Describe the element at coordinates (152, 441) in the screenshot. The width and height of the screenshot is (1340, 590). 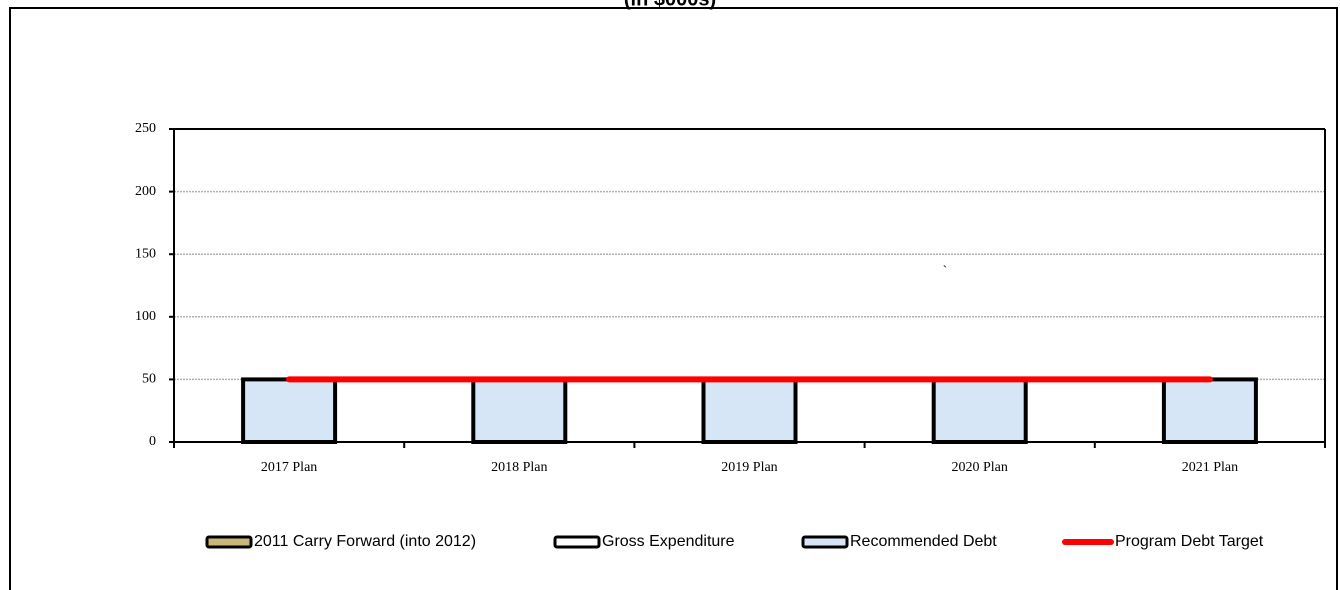
I see `y-tick-label: 0` at that location.